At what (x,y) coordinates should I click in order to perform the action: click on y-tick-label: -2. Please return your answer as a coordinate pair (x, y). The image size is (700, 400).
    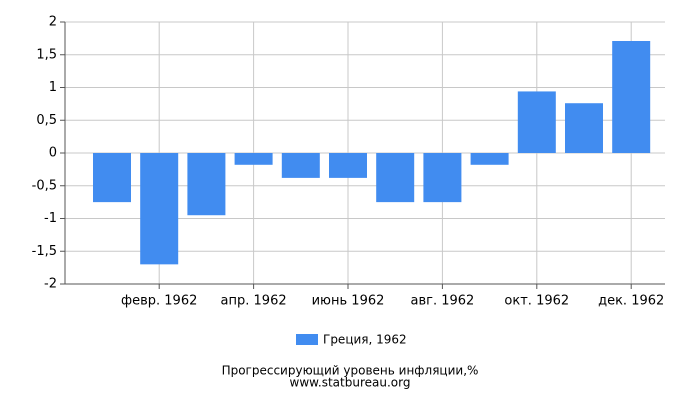
    Looking at the image, I should click on (50, 284).